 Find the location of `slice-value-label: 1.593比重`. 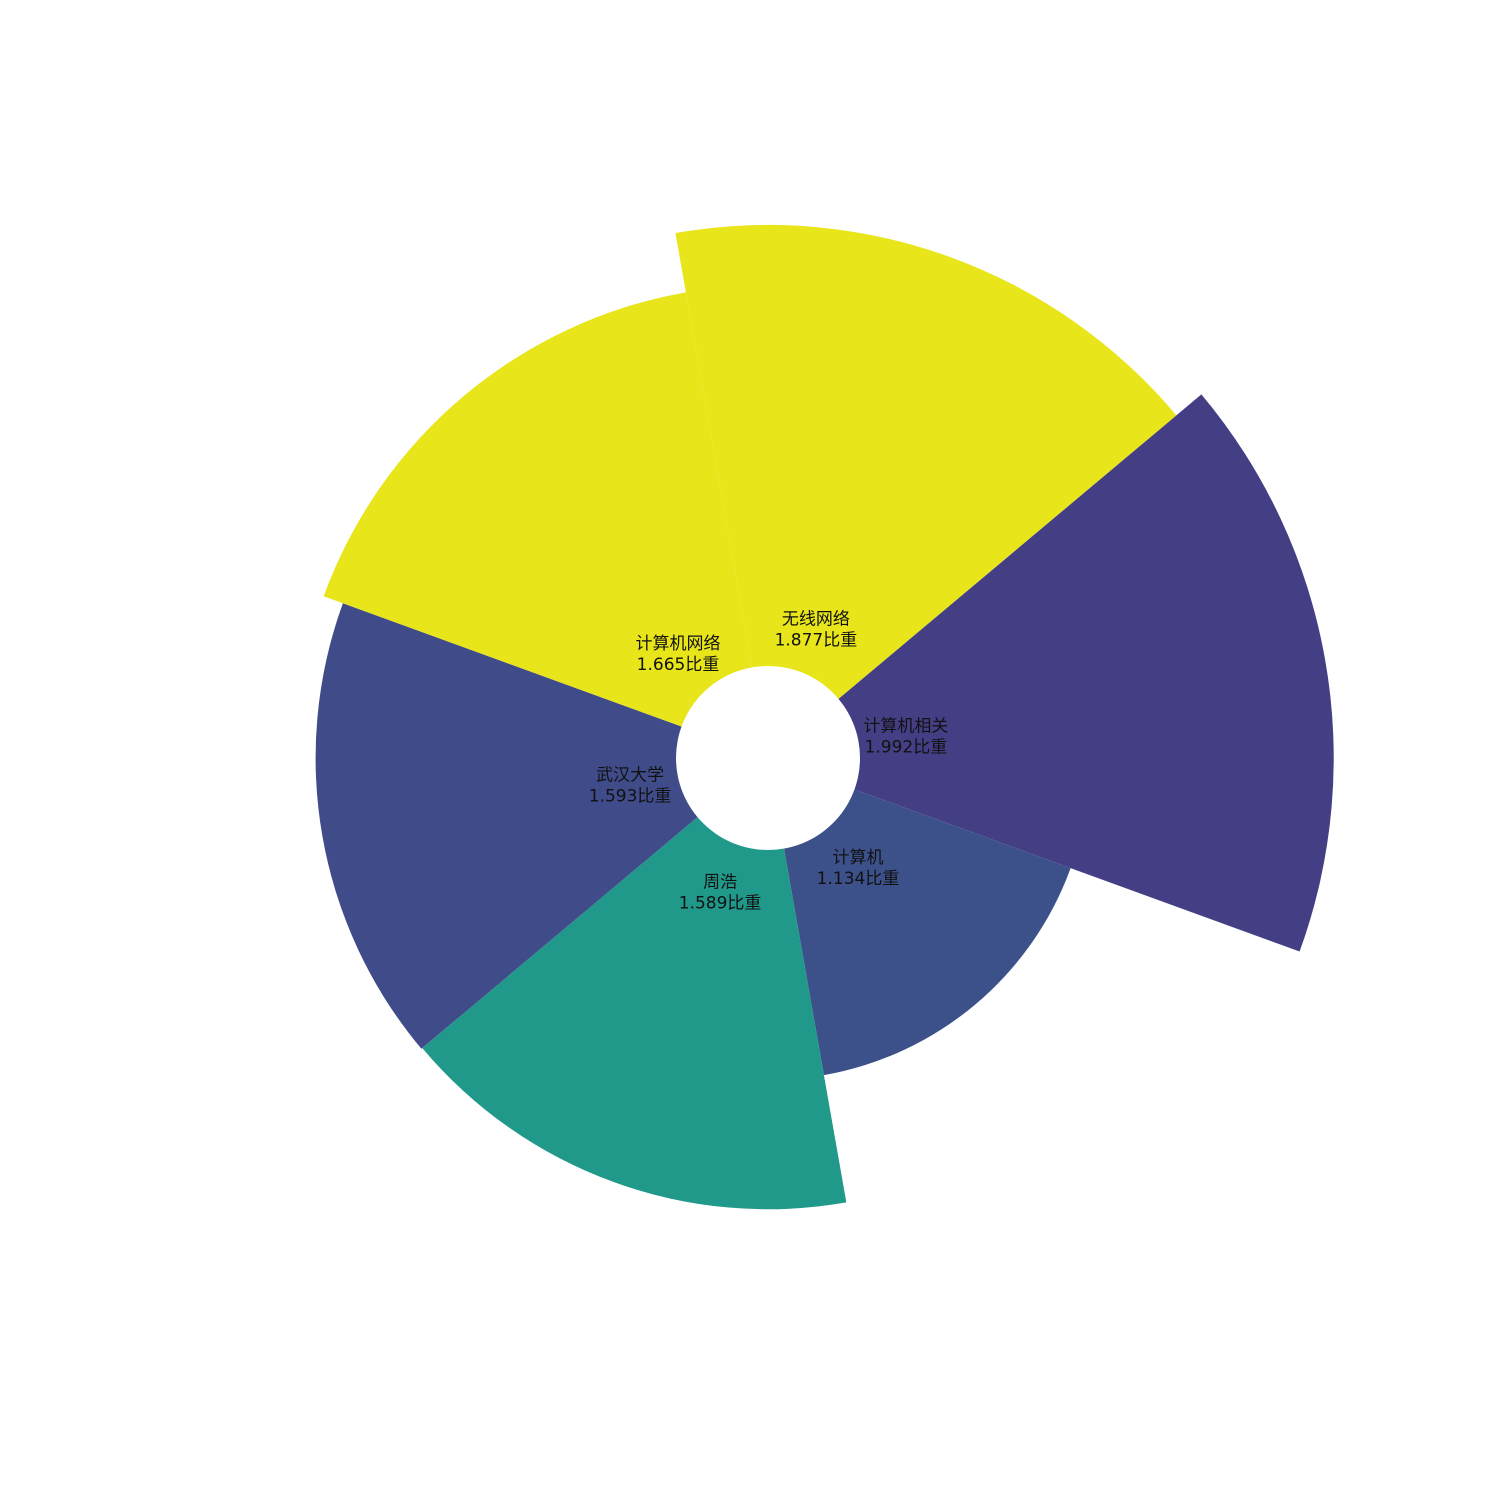

slice-value-label: 1.593比重 is located at coordinates (630, 796).